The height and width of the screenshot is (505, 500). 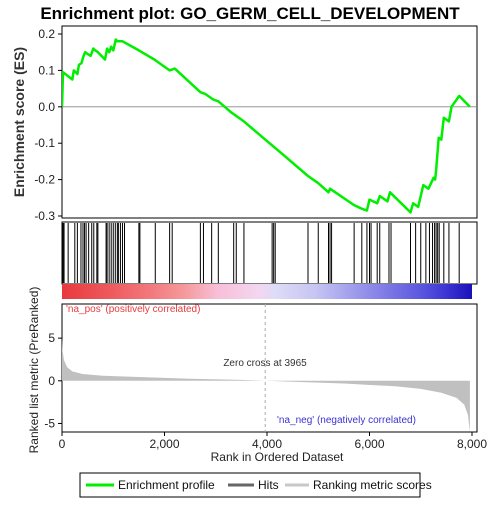 I want to click on es-y-ticks: 0.2 0.1 0.0 -0.1 -0.2 -0.3, so click(x=48, y=125).